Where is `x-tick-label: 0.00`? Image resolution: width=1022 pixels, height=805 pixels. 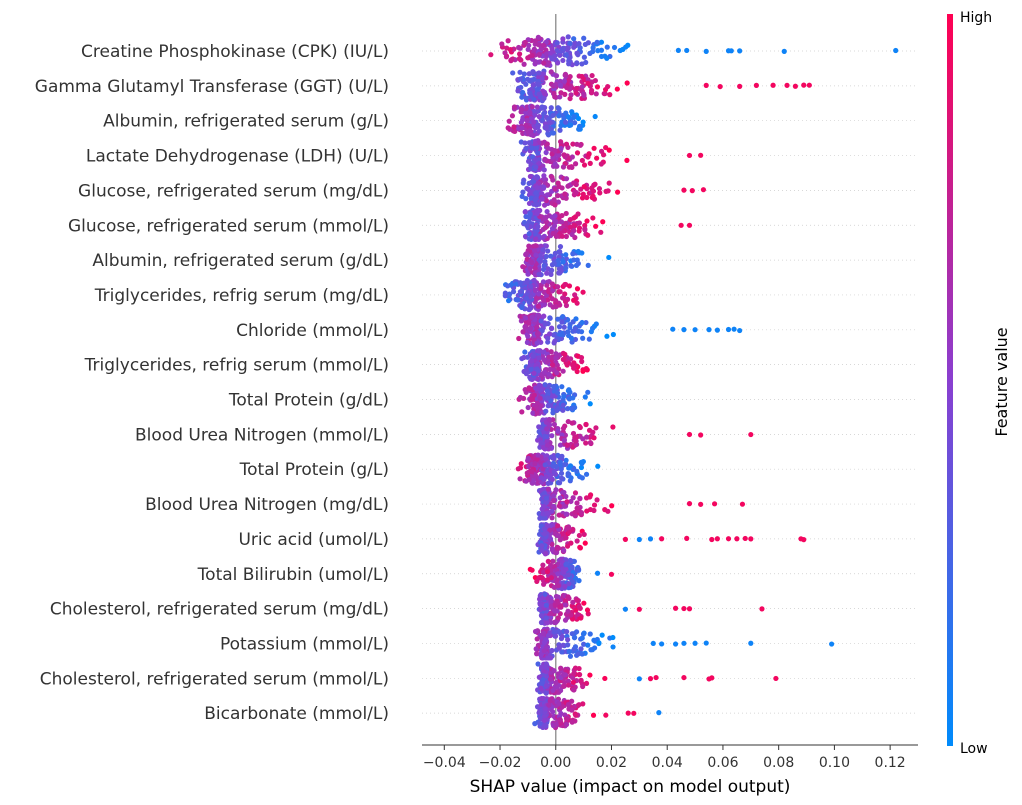 x-tick-label: 0.00 is located at coordinates (555, 763).